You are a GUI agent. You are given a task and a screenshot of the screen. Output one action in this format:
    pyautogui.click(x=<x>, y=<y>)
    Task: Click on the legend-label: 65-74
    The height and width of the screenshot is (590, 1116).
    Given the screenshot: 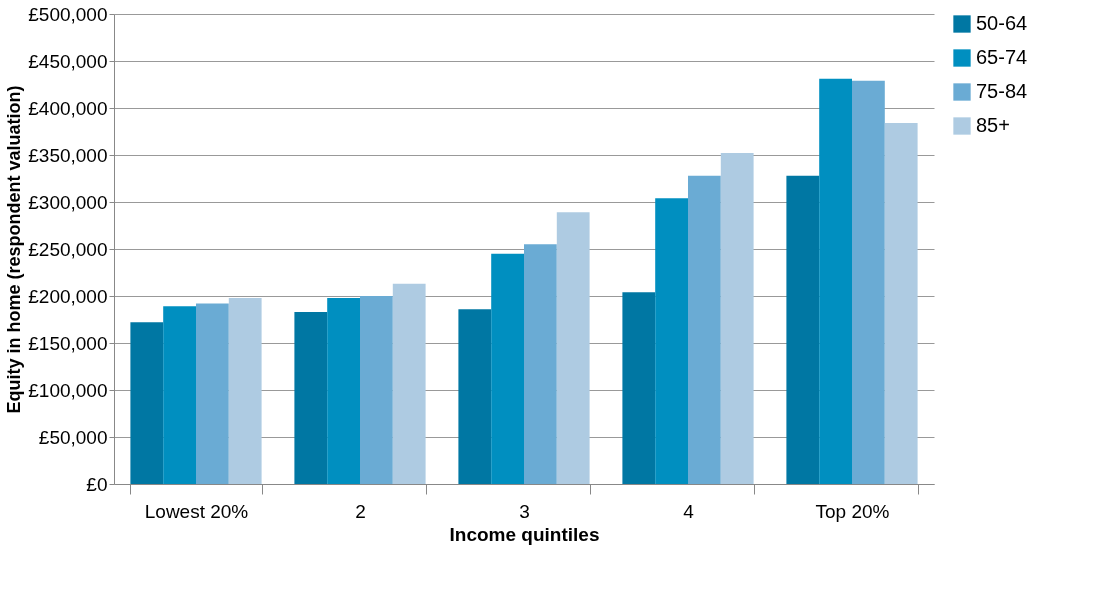 What is the action you would take?
    pyautogui.click(x=1002, y=57)
    